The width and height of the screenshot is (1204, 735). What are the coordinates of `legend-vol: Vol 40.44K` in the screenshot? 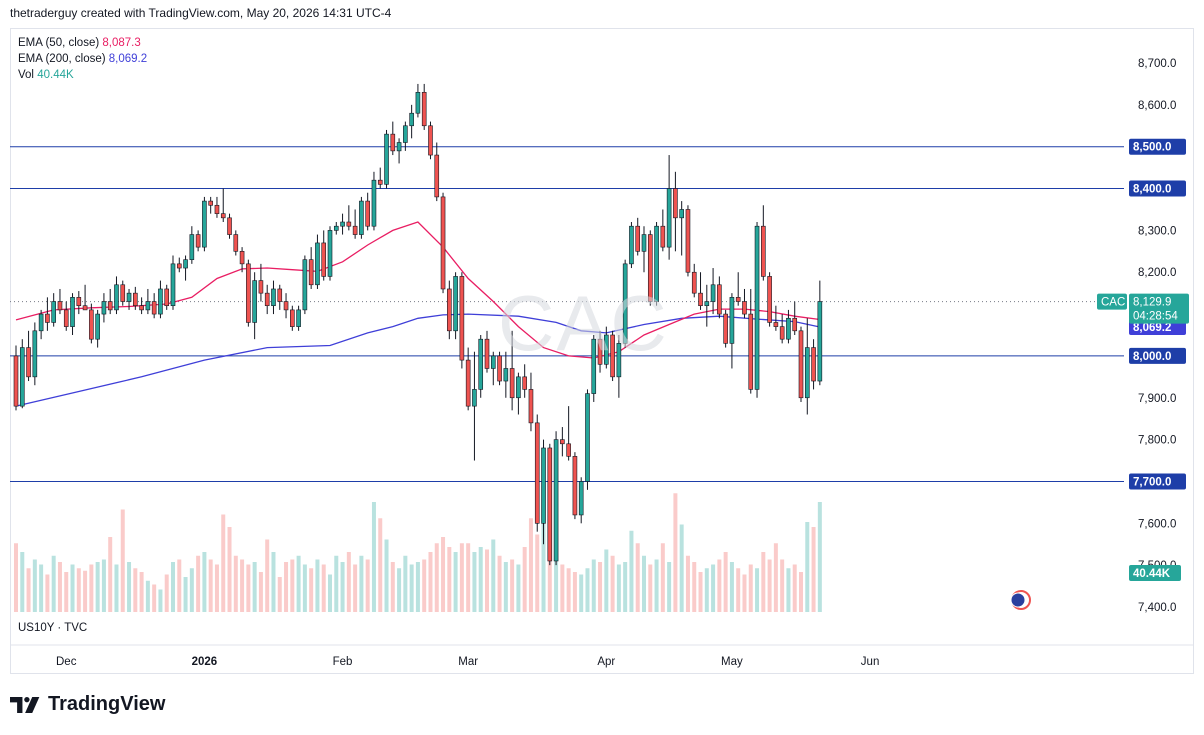 It's located at (82, 75).